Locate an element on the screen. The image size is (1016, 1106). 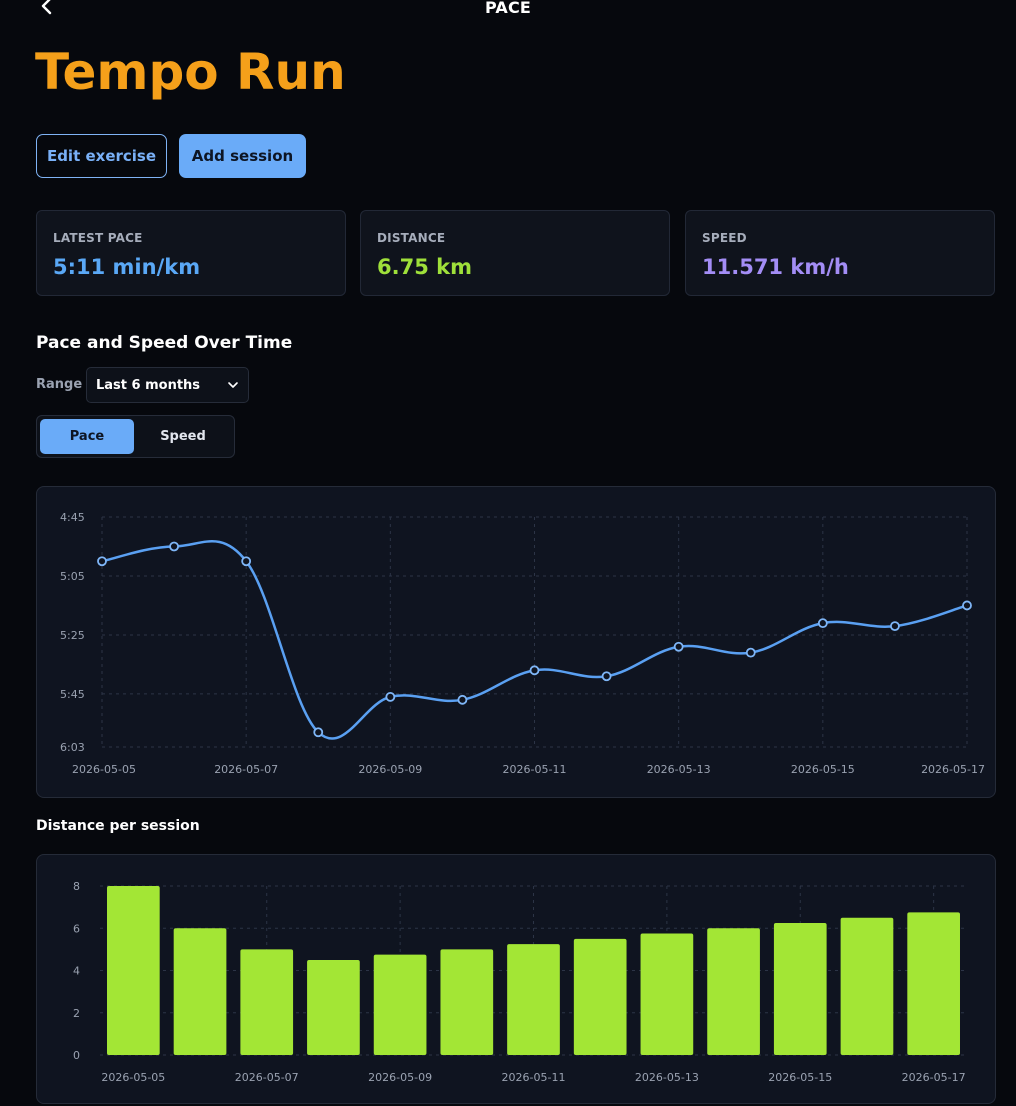
distance-section-title: Distance per session is located at coordinates (118, 826).